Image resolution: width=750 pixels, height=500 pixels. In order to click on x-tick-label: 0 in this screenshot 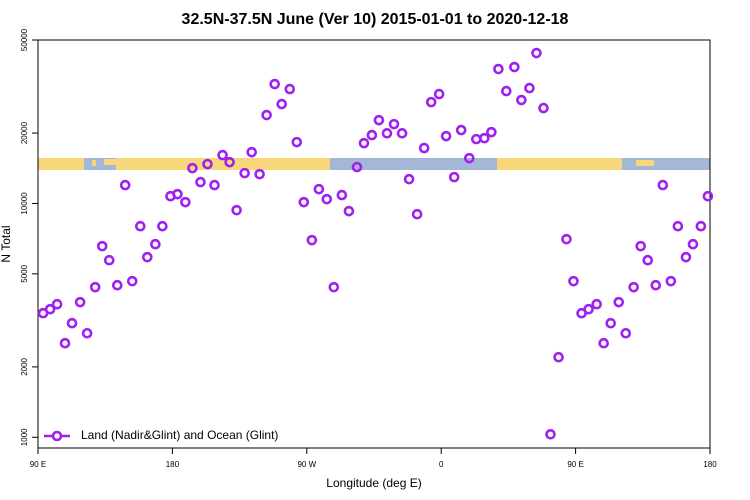, I will do `click(441, 464)`.